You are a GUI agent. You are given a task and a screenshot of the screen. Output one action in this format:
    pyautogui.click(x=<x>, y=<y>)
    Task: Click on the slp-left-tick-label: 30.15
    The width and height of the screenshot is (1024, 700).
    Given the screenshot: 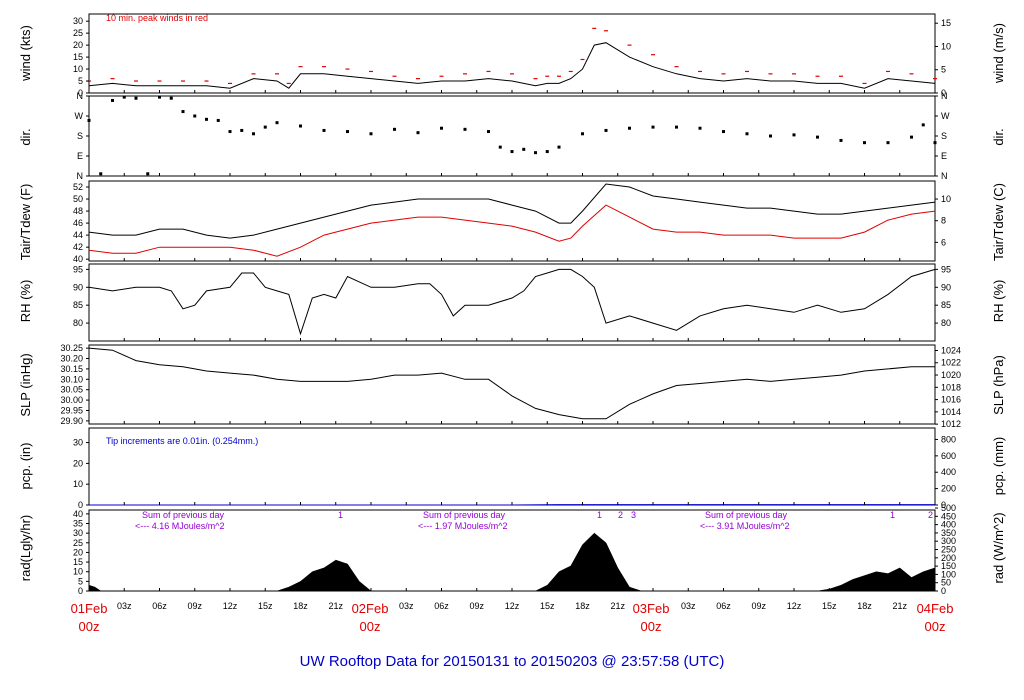 What is the action you would take?
    pyautogui.click(x=71, y=369)
    